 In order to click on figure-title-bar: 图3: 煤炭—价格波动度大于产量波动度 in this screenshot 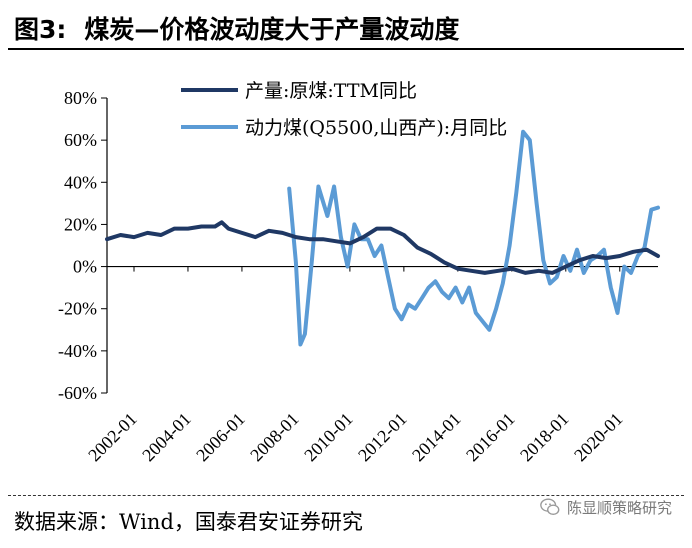, I will do `click(236, 28)`.